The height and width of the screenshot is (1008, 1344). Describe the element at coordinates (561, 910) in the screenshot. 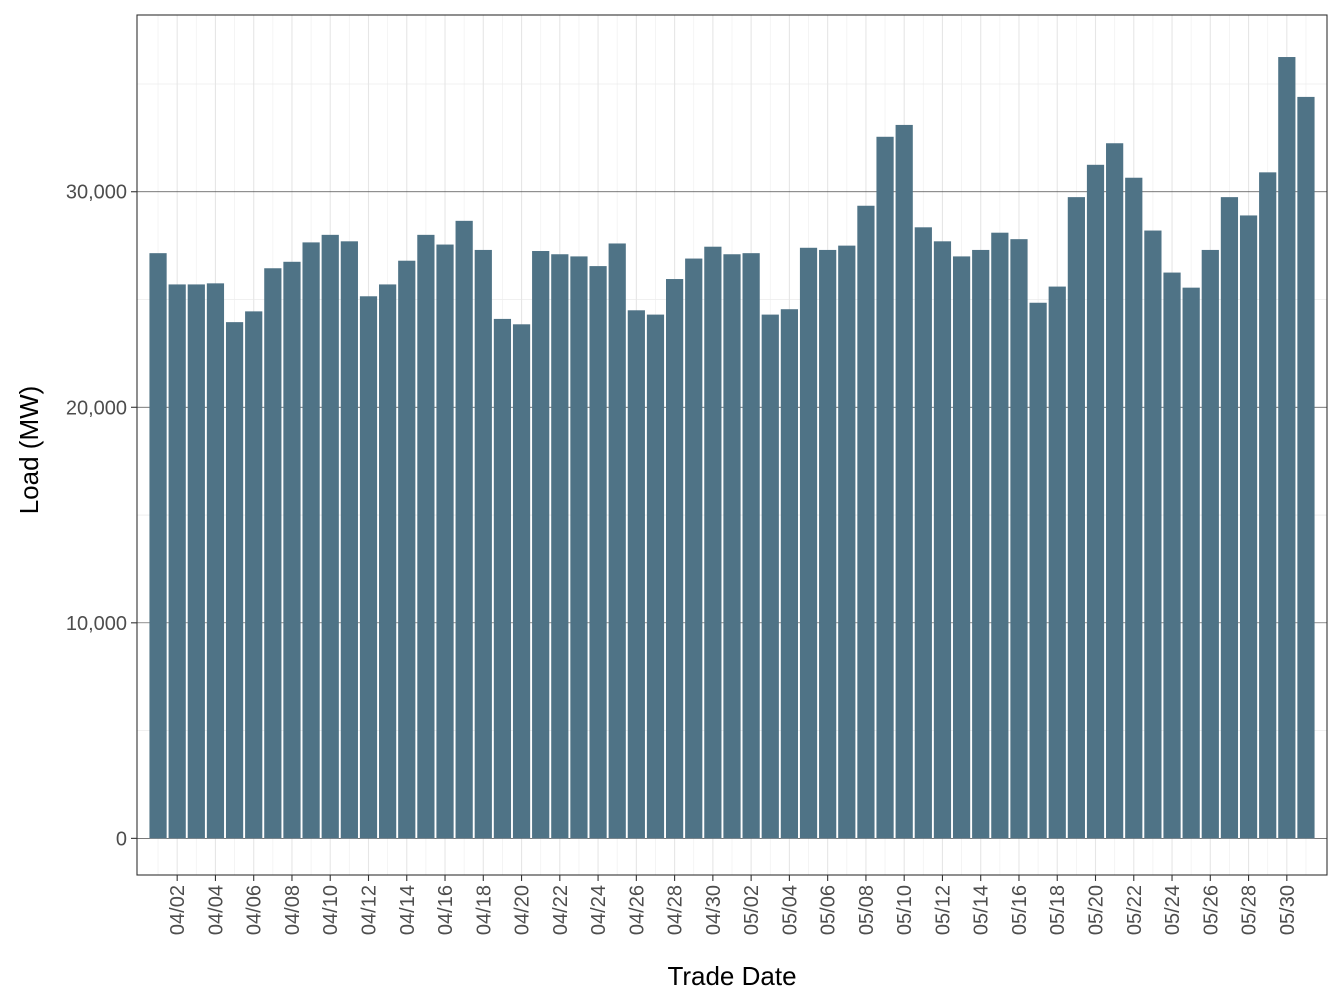

I see `x-tick-label: 04/22` at that location.